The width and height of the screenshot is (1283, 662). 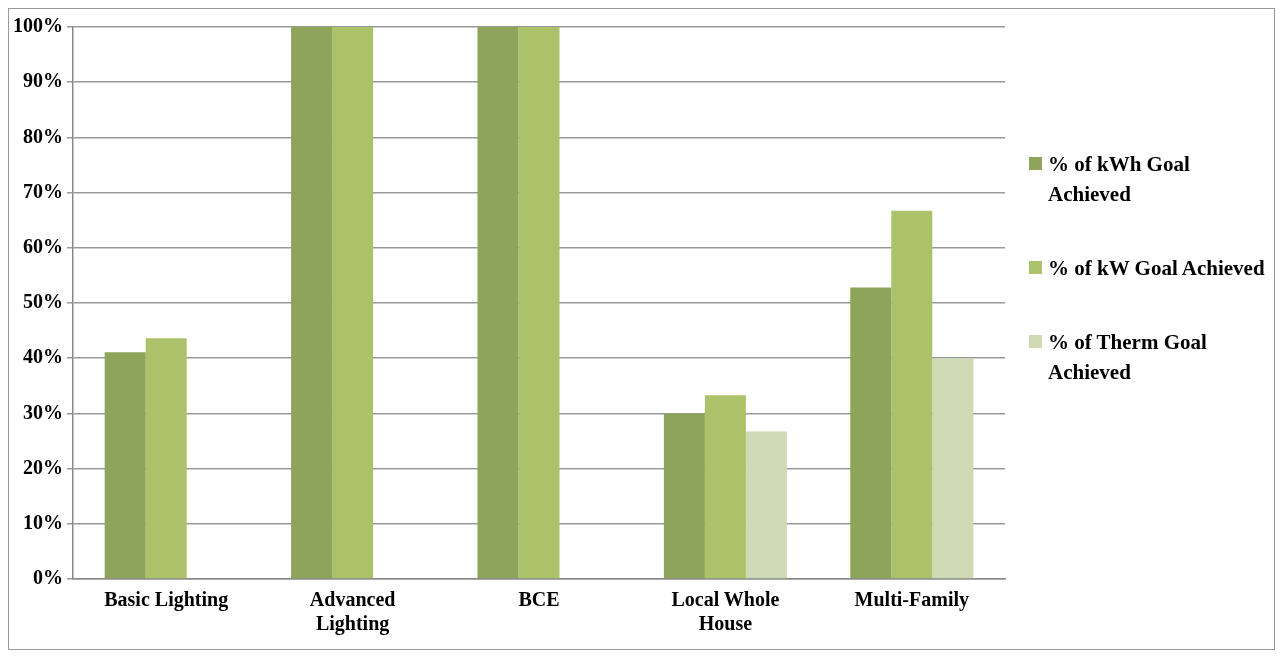 I want to click on x-tick-label: BCE, so click(x=539, y=599).